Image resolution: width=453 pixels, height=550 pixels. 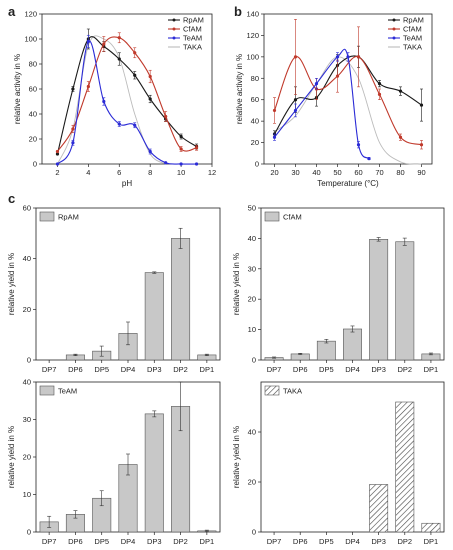 What do you see at coordinates (283, 390) in the screenshot?
I see `legend: TAKA` at bounding box center [283, 390].